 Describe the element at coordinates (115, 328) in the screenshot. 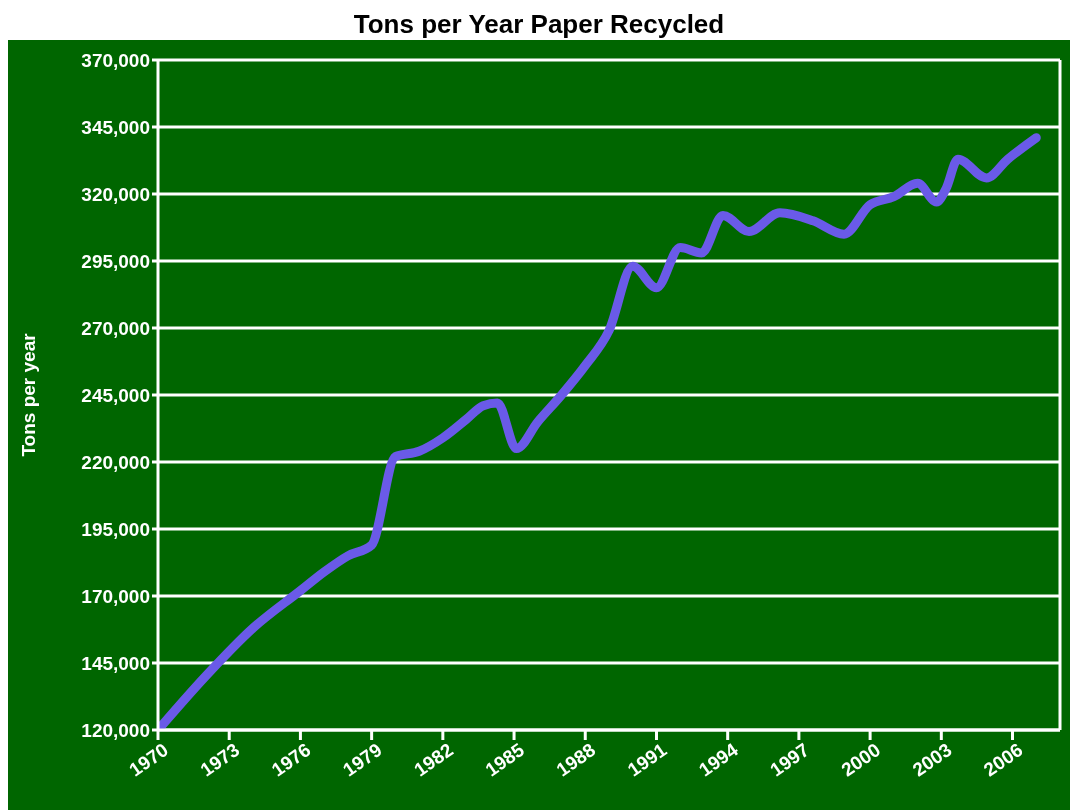

I see `y-tick-label: 270,000` at that location.